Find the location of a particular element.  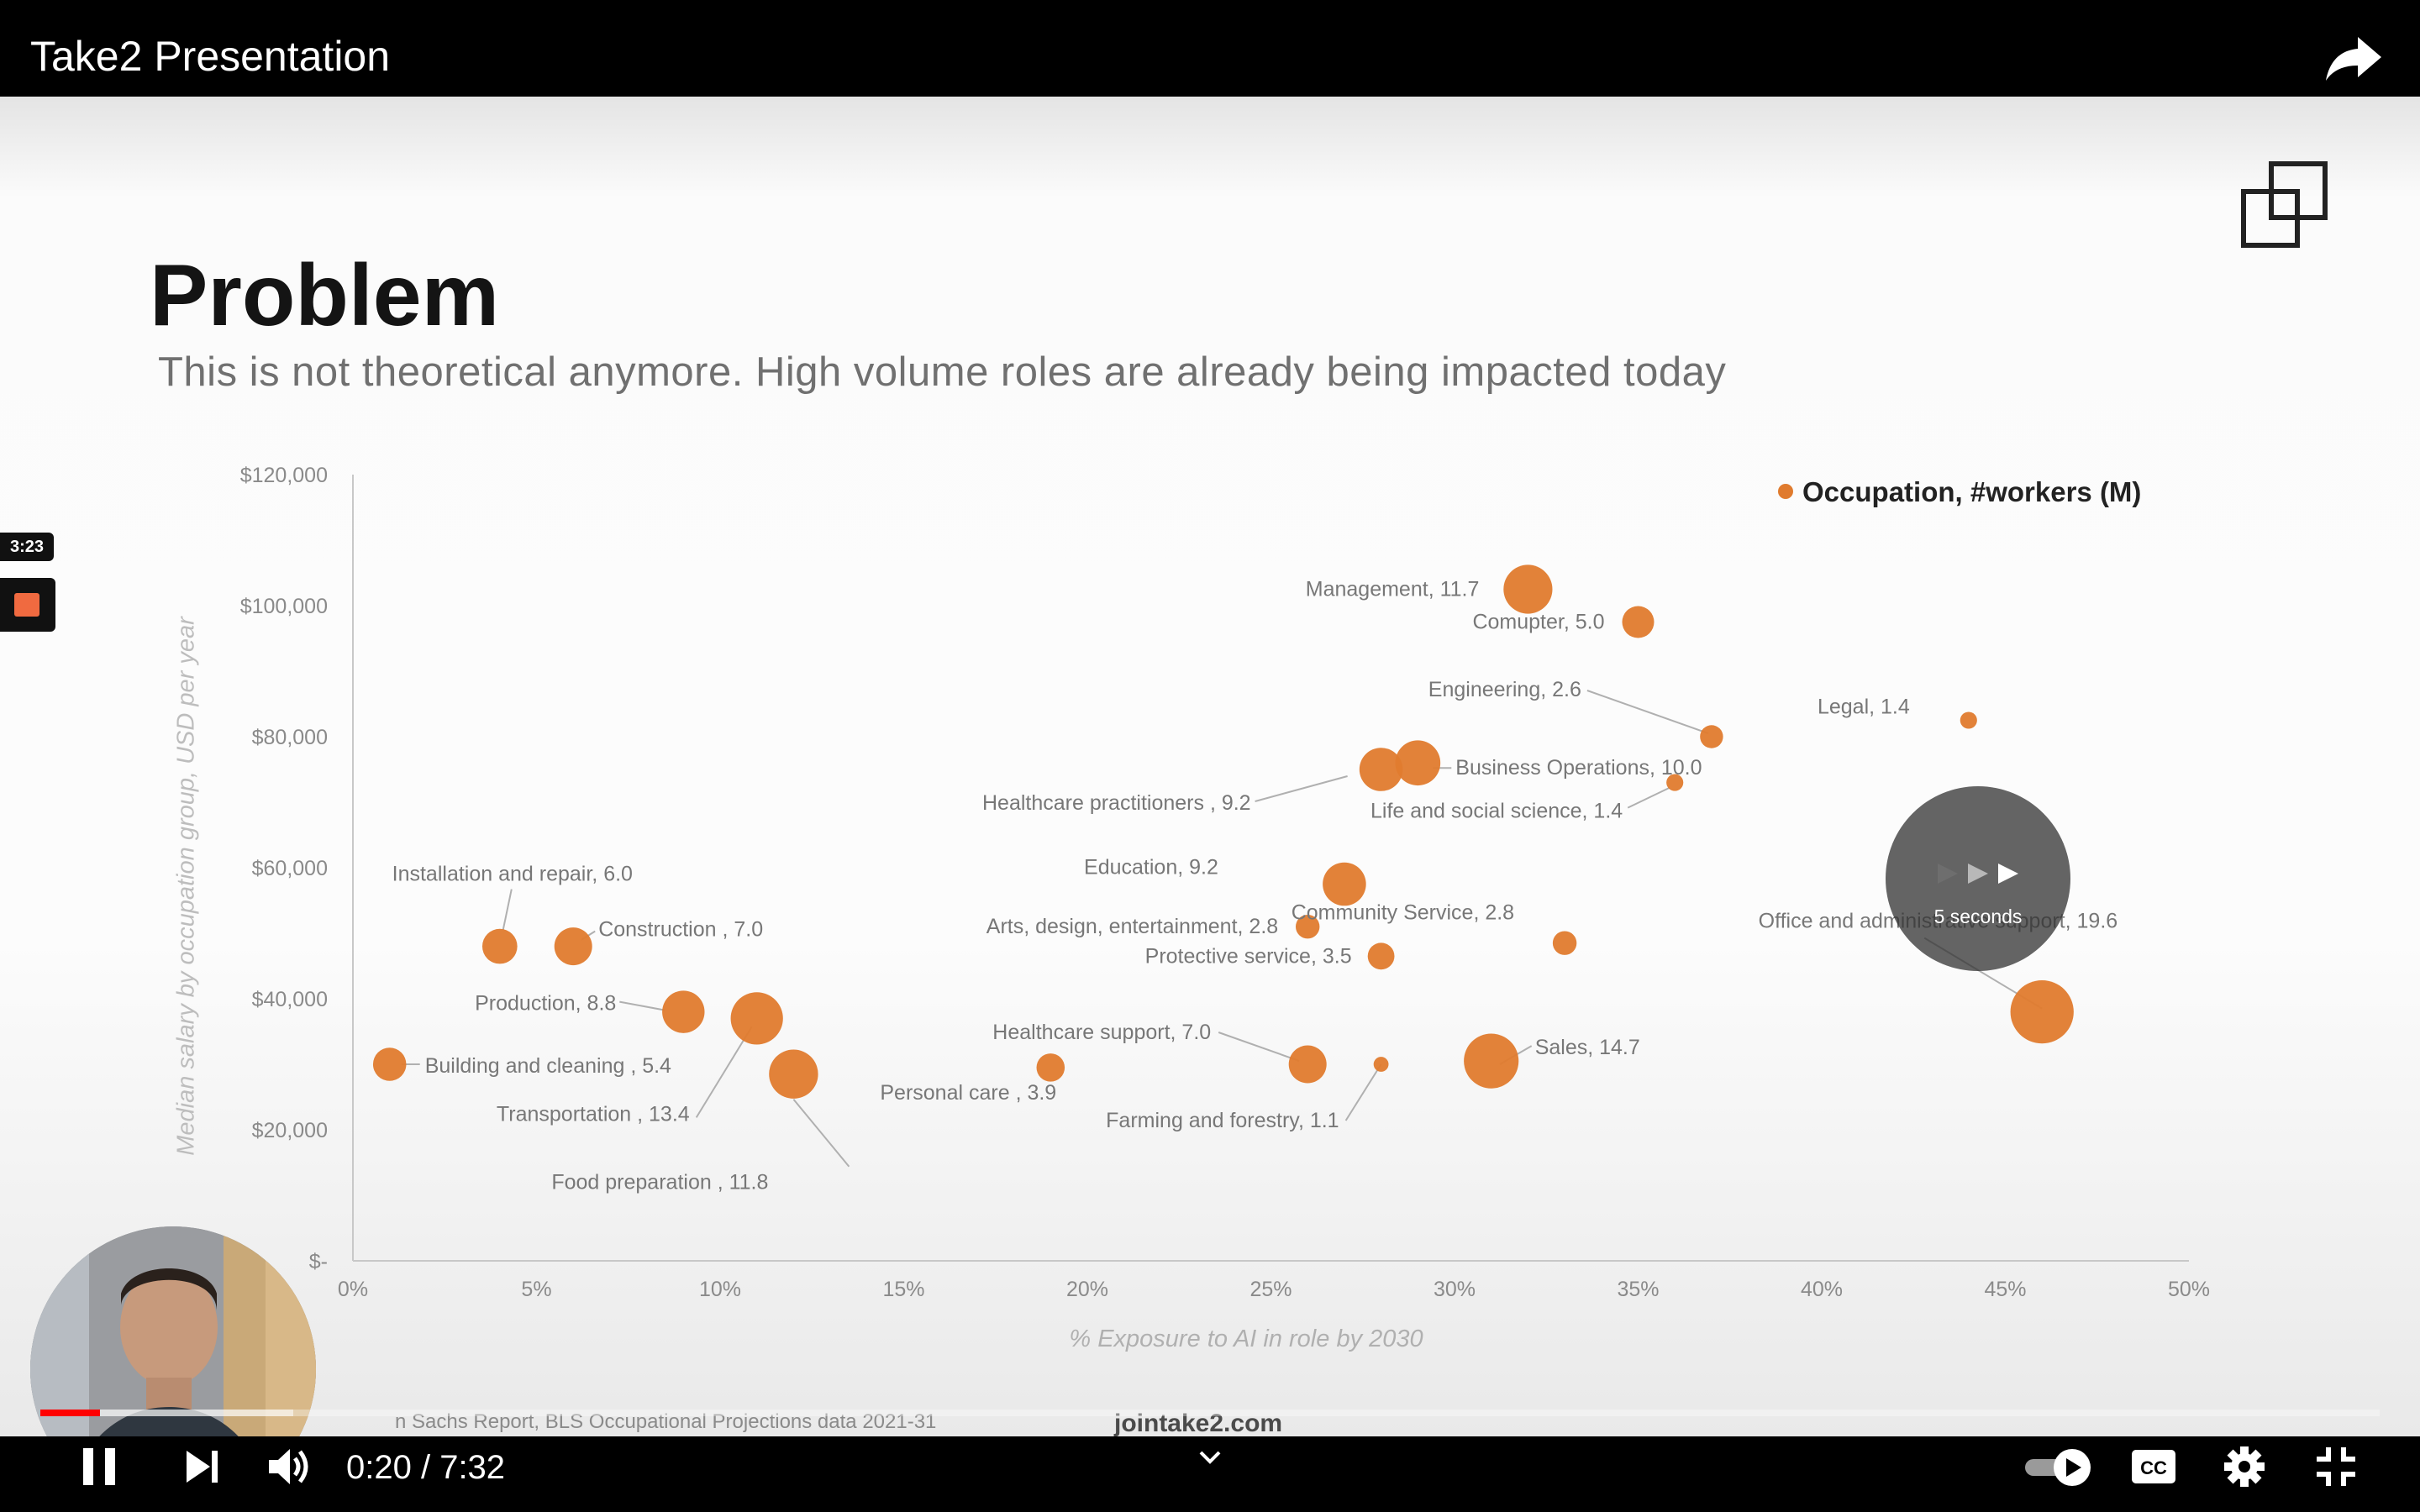

bubble-label: Life and social science, 1.4 is located at coordinates (1497, 811).